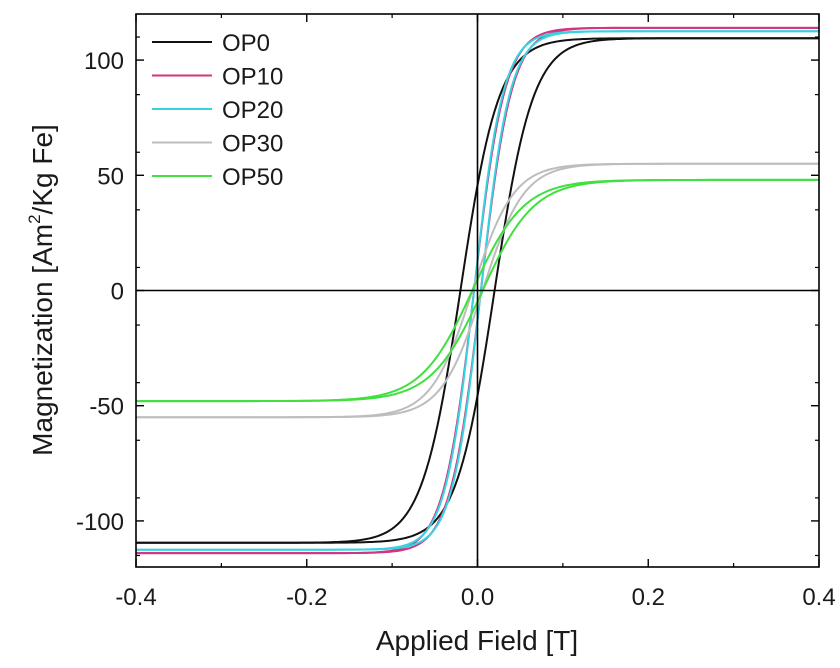  What do you see at coordinates (252, 144) in the screenshot?
I see `legend-label-op30: OP30` at bounding box center [252, 144].